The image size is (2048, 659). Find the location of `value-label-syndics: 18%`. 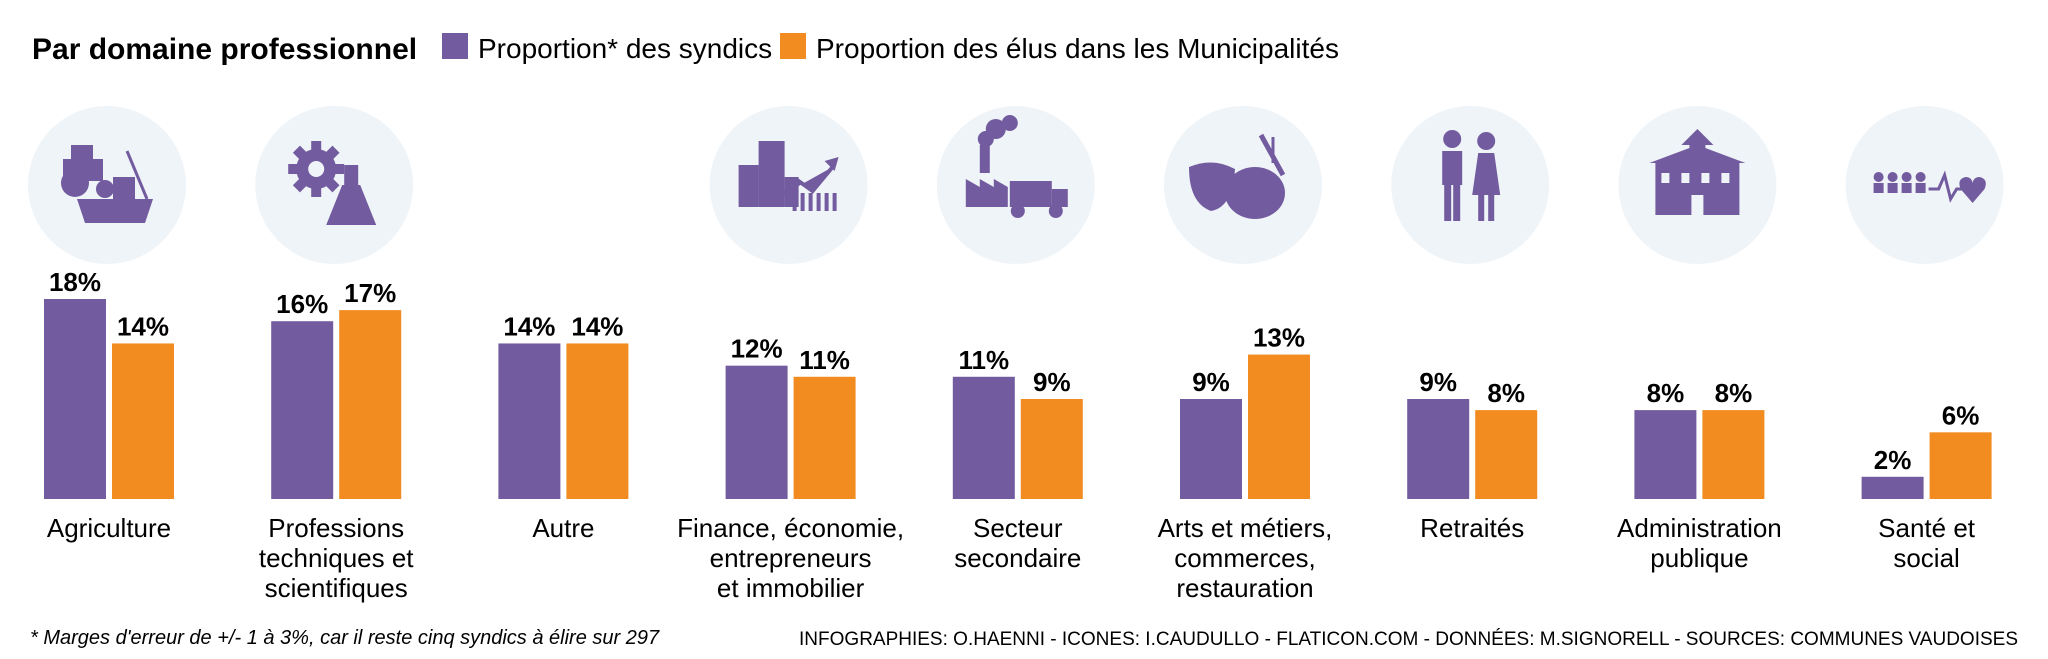

value-label-syndics: 18% is located at coordinates (75, 282).